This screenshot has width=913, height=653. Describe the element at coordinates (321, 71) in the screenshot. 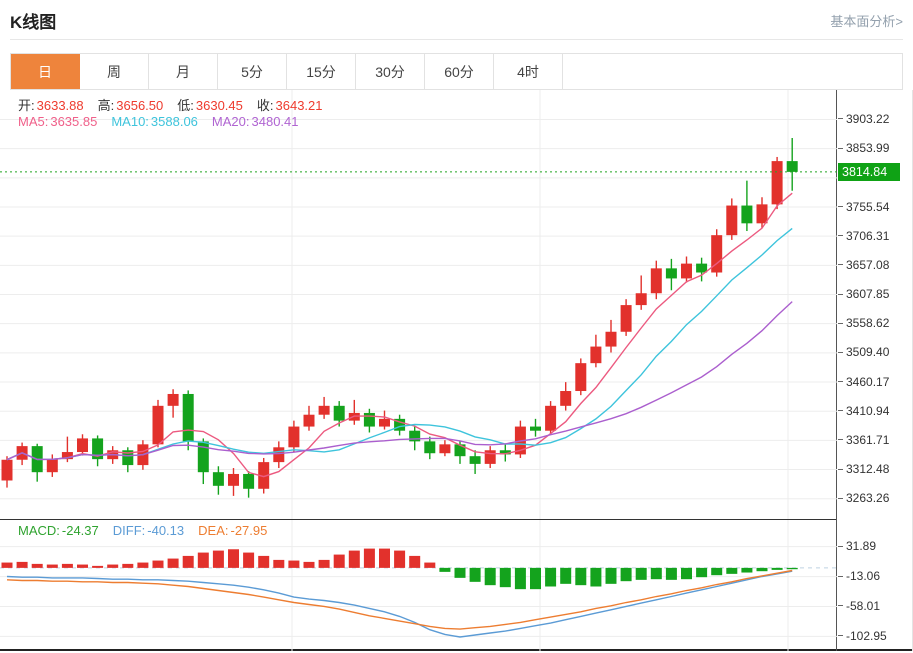

I see `tab-interval-4: 15分` at that location.